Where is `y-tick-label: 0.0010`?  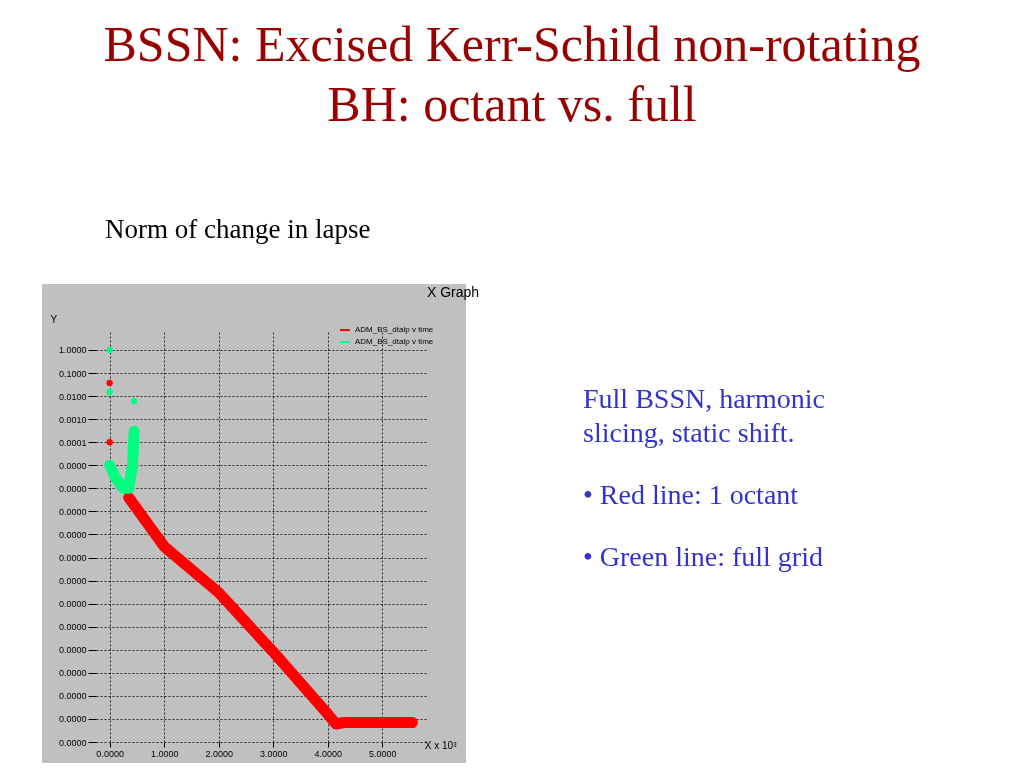
y-tick-label: 0.0010 is located at coordinates (72, 419).